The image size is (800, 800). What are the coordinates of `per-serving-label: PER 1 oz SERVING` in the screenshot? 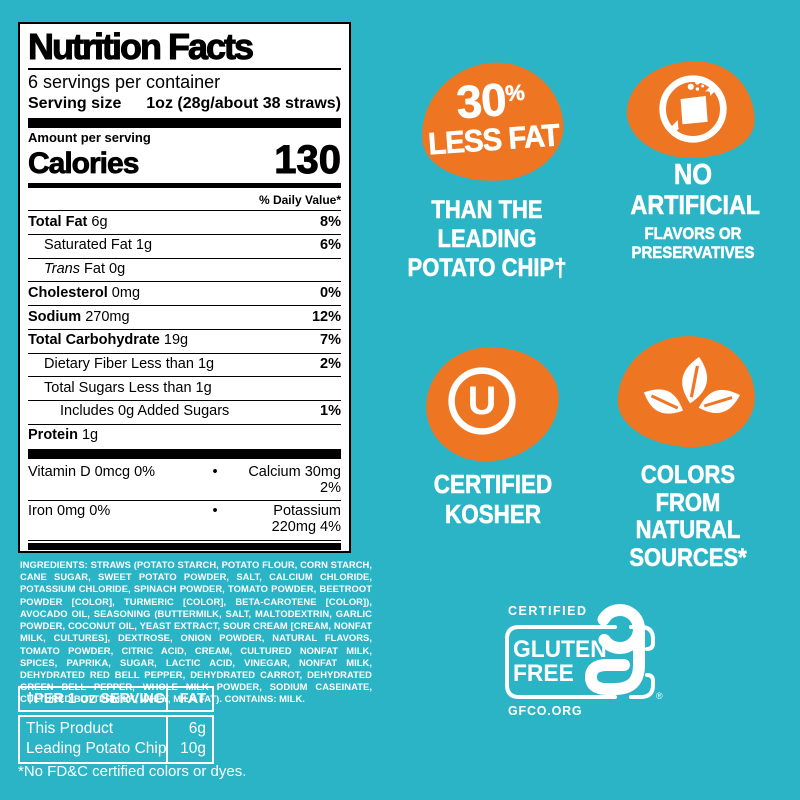 It's located at (100, 699).